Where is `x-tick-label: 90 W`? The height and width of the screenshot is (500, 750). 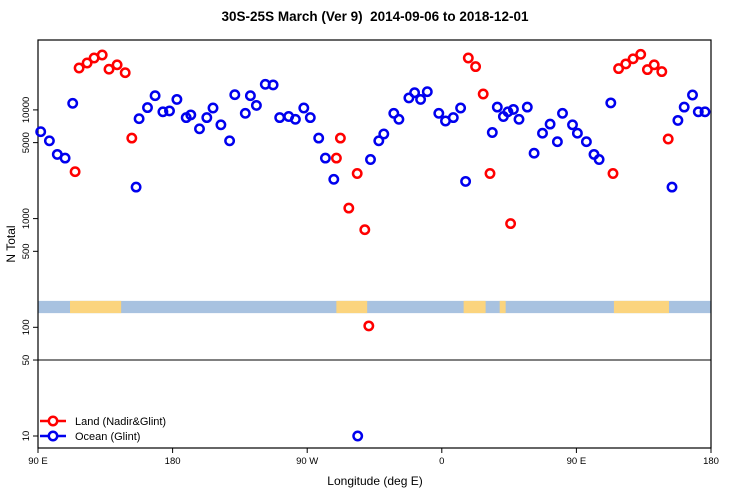 x-tick-label: 90 W is located at coordinates (307, 461).